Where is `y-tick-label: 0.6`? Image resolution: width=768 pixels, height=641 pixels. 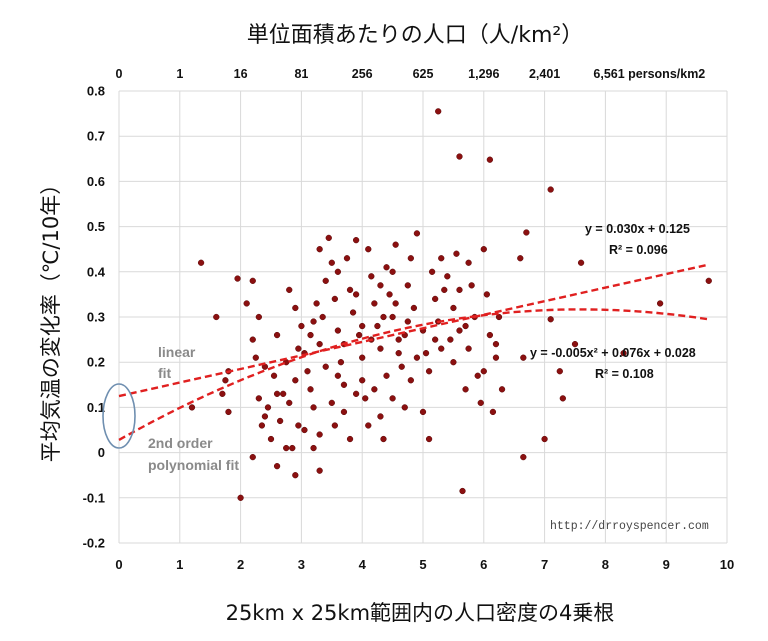
y-tick-label: 0.6 is located at coordinates (96, 181).